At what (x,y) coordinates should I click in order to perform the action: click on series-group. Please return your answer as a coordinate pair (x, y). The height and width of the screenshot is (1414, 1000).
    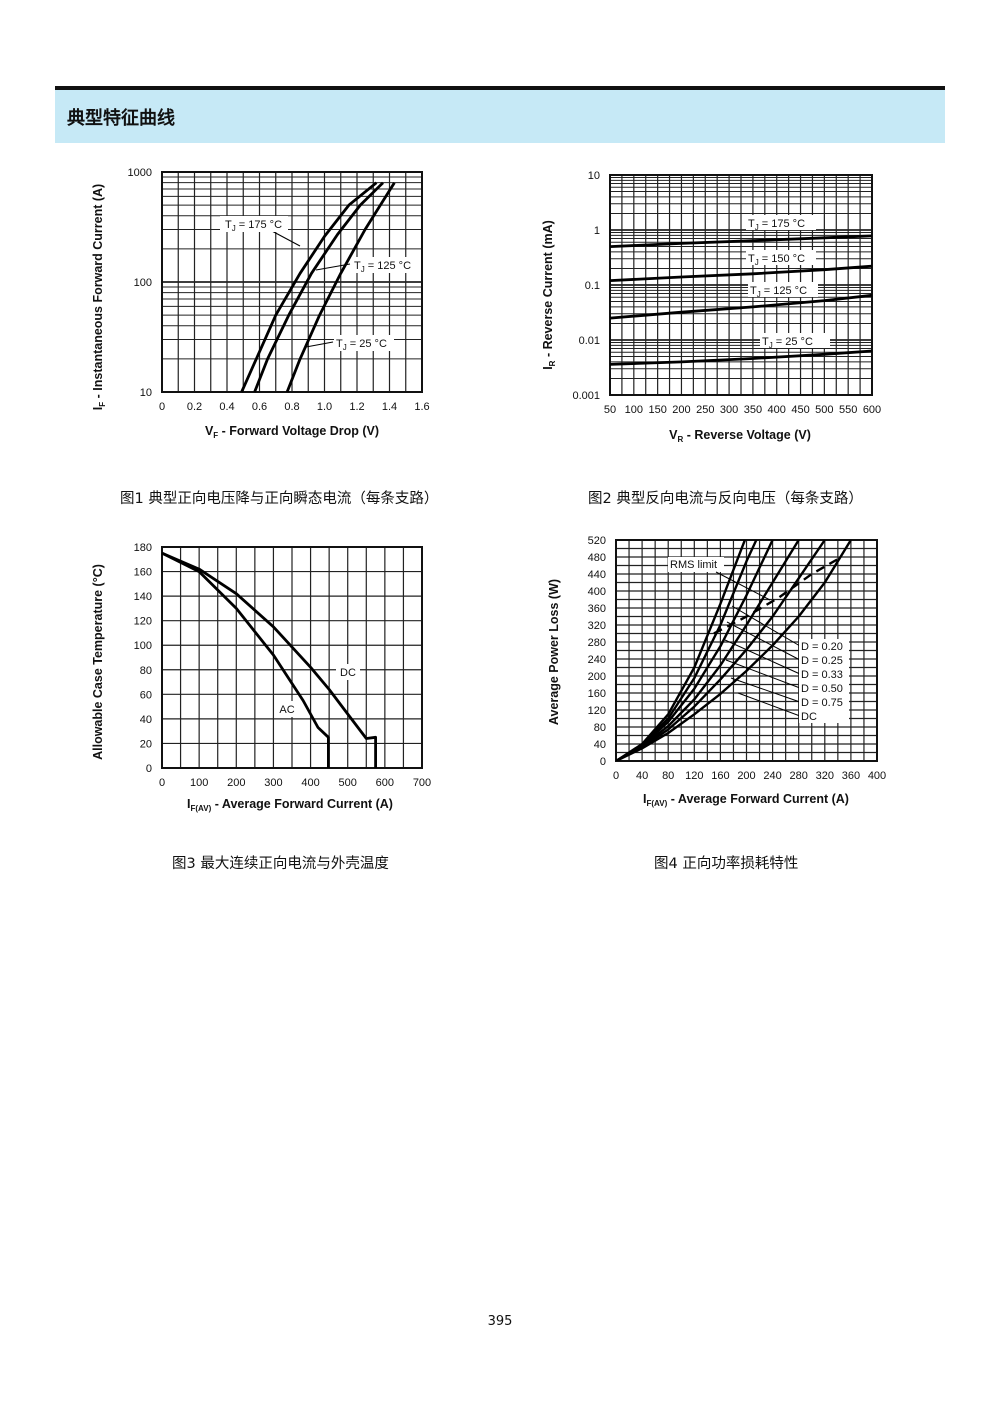
    Looking at the image, I should click on (734, 650).